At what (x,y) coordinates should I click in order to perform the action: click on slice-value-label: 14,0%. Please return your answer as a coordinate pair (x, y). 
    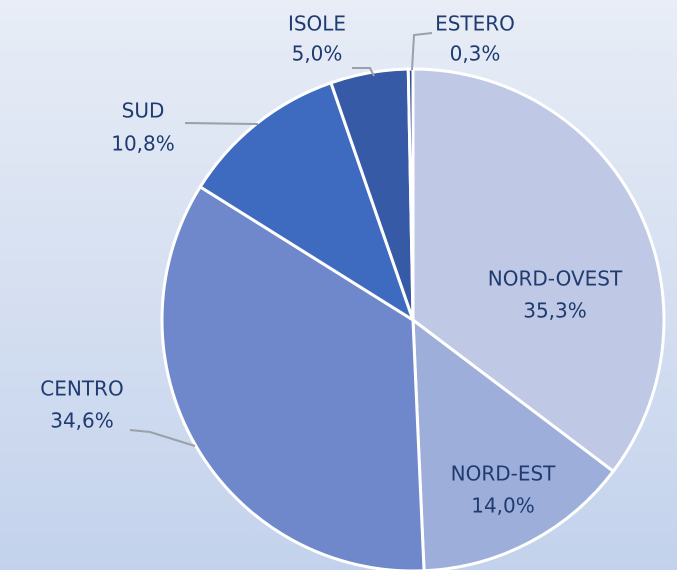
    Looking at the image, I should click on (503, 506).